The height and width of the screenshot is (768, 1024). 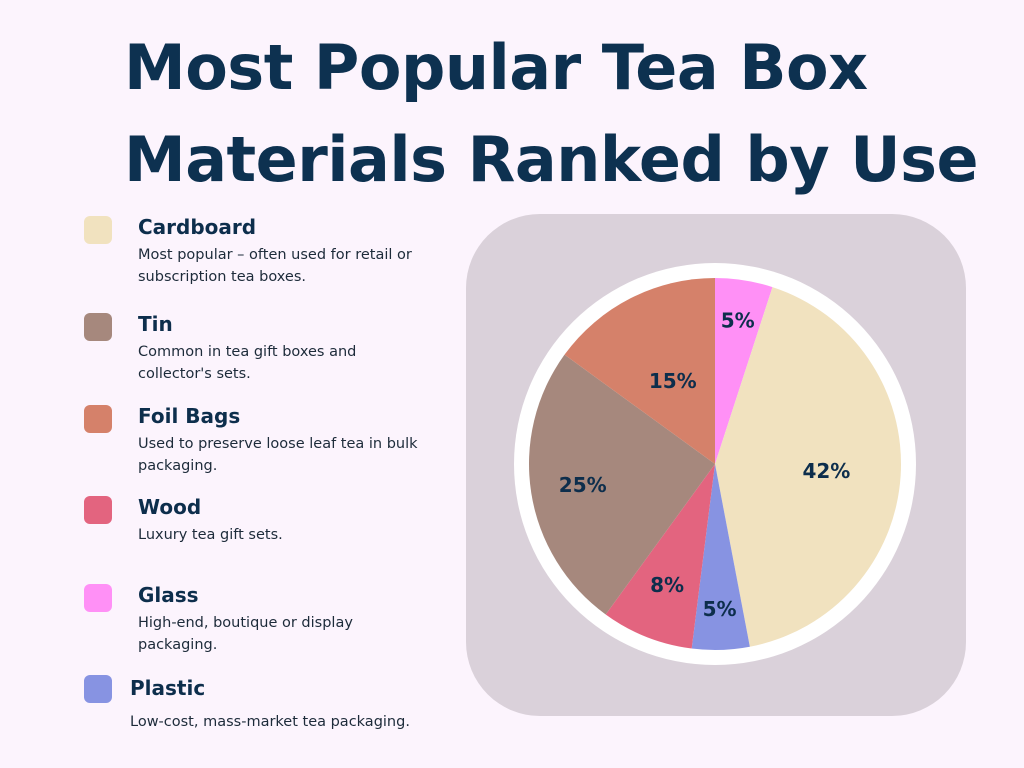 I want to click on legend-swatch-glass, so click(x=98, y=598).